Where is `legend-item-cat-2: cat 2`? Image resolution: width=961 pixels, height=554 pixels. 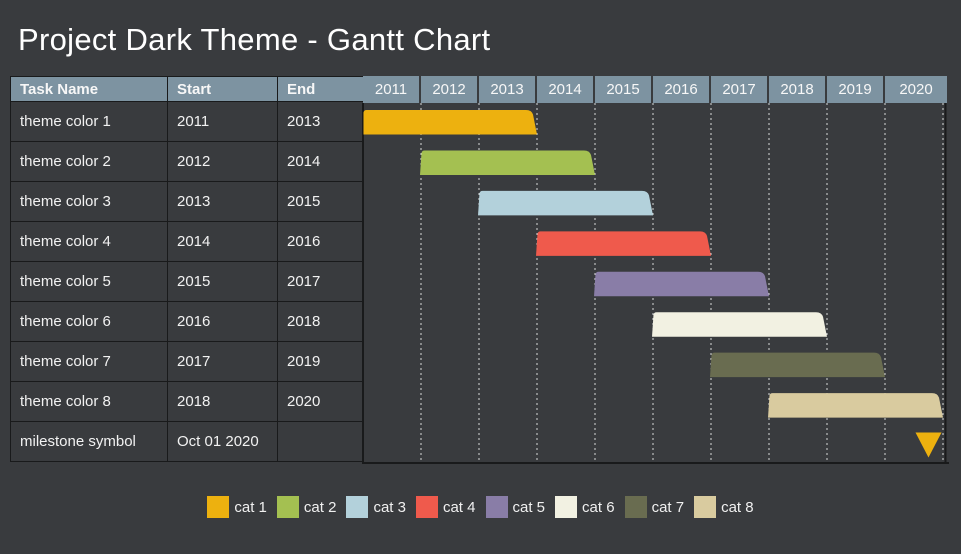
legend-item-cat-2: cat 2 is located at coordinates (306, 507).